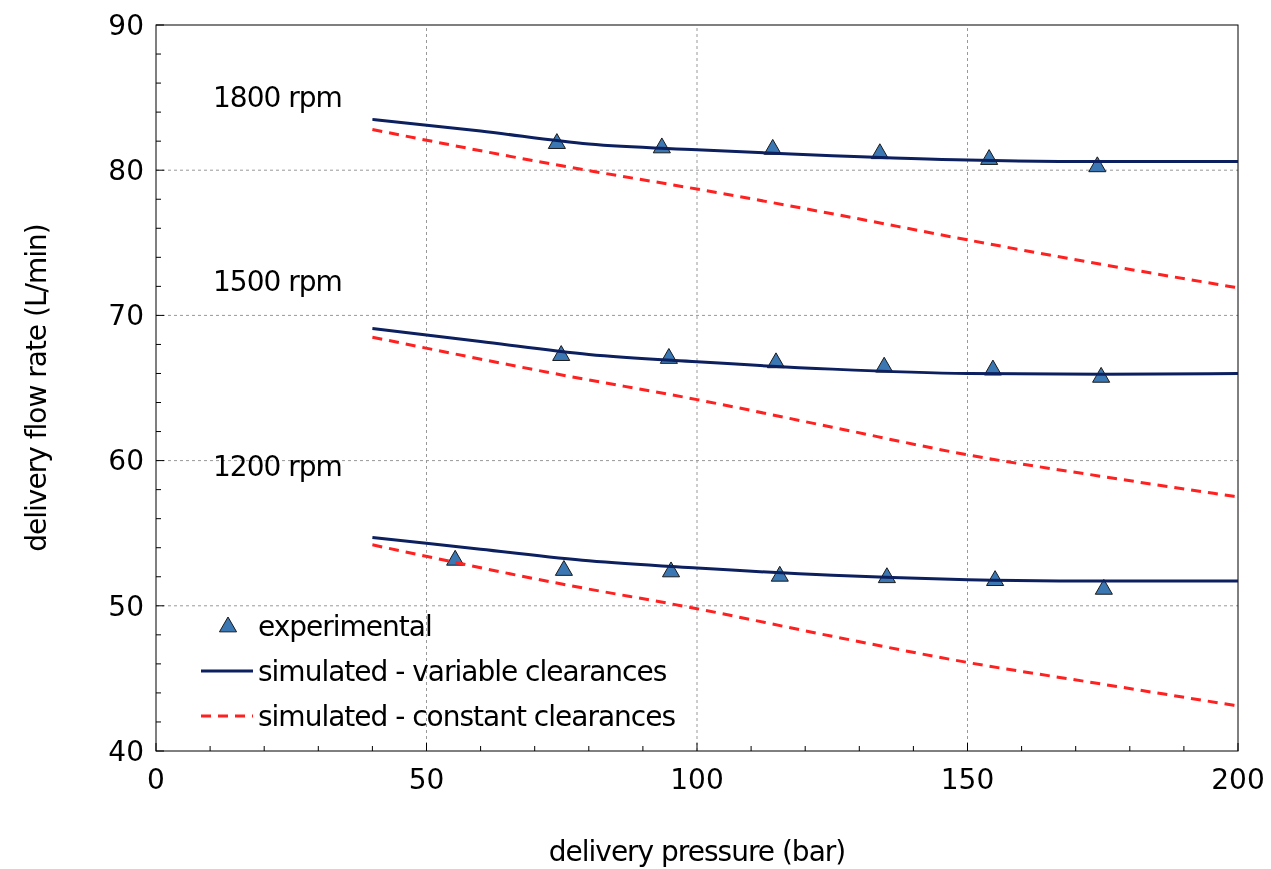  Describe the element at coordinates (277, 282) in the screenshot. I see `annotation: 1500 rpm` at that location.